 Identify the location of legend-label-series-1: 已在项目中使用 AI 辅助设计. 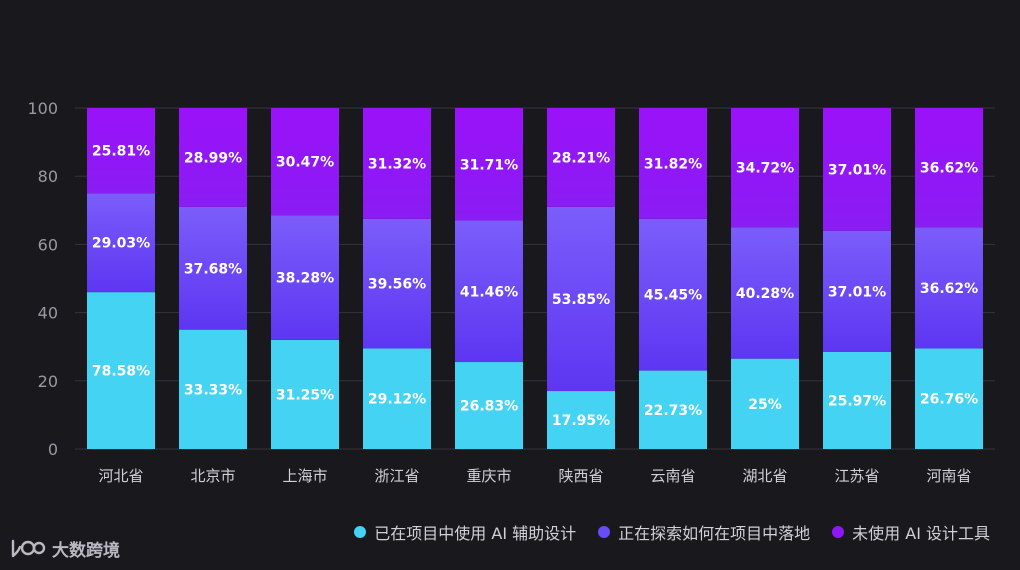
(475, 533).